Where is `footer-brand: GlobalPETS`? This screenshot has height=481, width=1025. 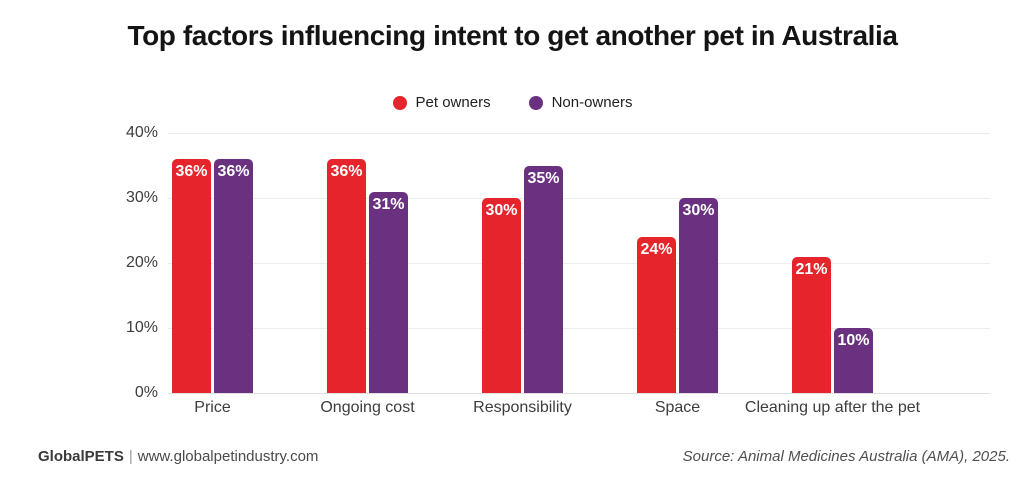
footer-brand: GlobalPETS is located at coordinates (81, 456).